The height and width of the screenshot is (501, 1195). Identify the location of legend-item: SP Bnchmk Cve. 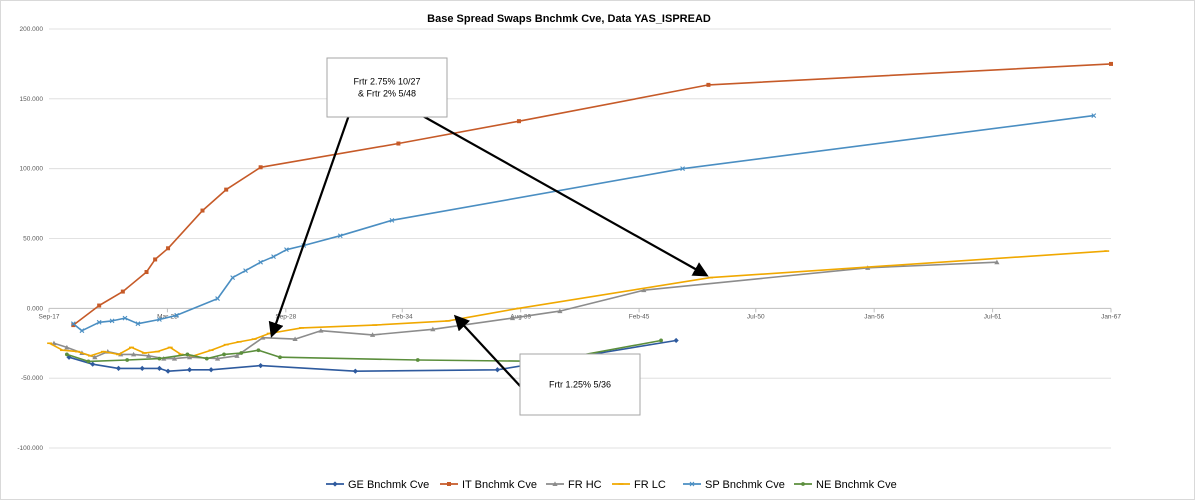
(734, 485).